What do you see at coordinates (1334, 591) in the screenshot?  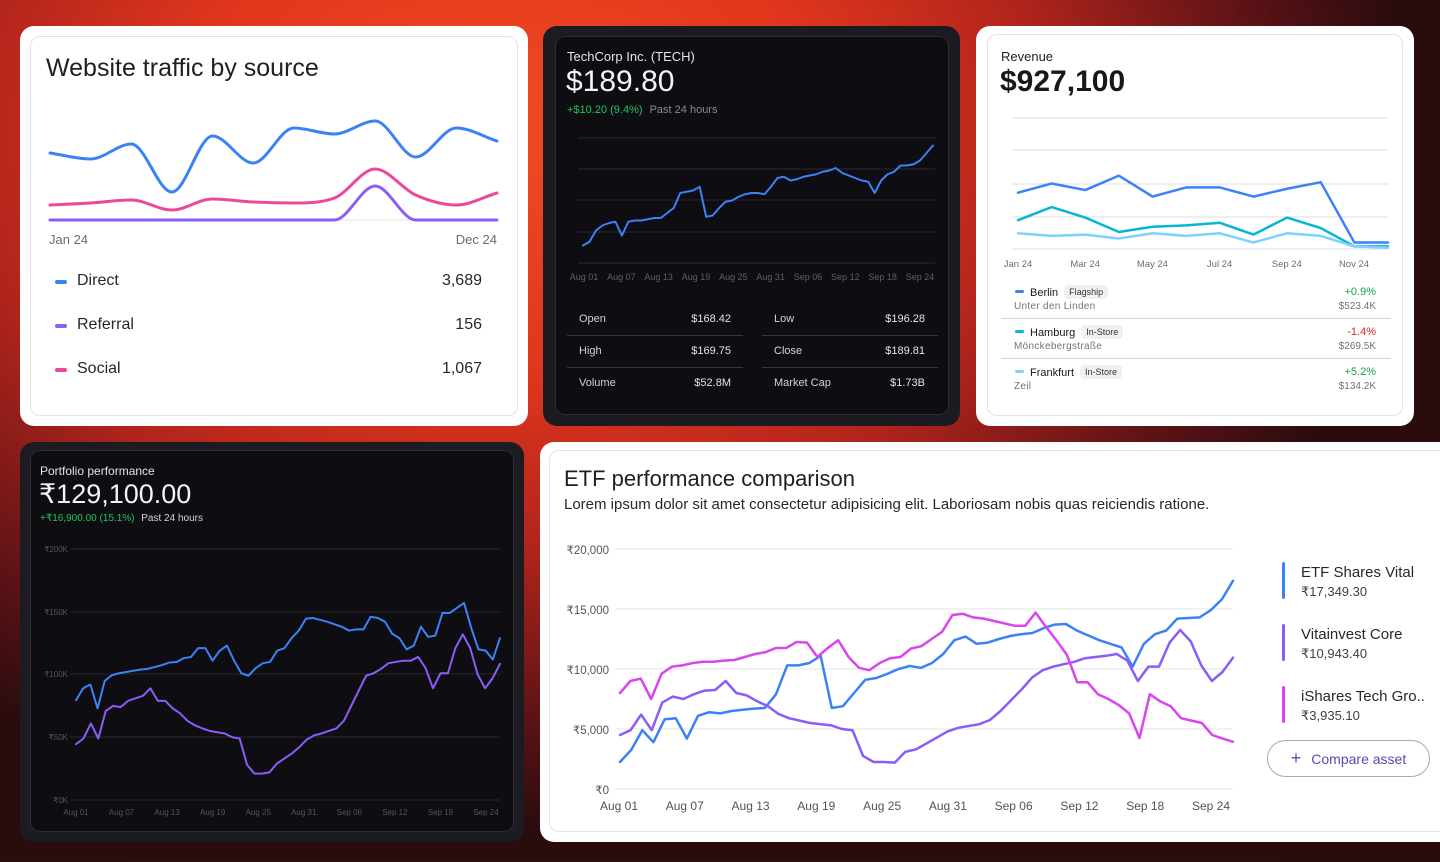 I see `legend-value: ₹17,349.30` at bounding box center [1334, 591].